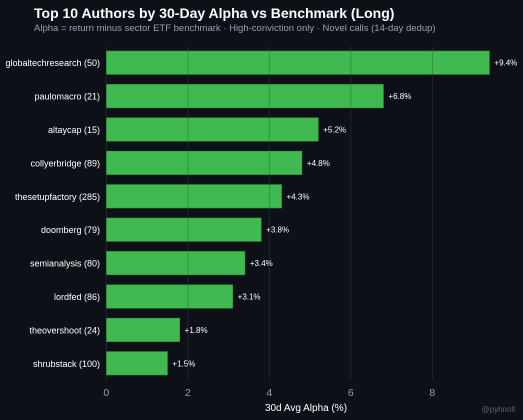 The height and width of the screenshot is (420, 523). Describe the element at coordinates (261, 263) in the screenshot. I see `data-label: +3.4%` at that location.